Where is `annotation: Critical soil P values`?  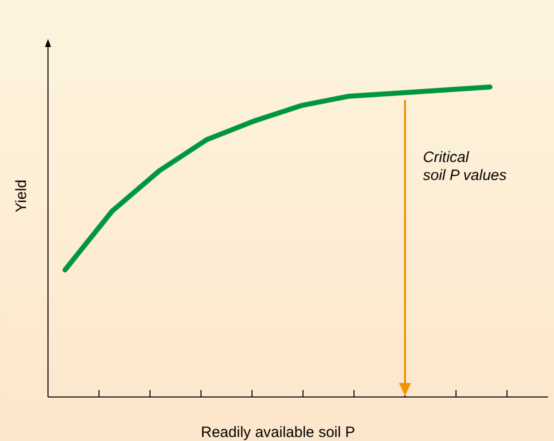
annotation: Critical soil P values is located at coordinates (465, 166).